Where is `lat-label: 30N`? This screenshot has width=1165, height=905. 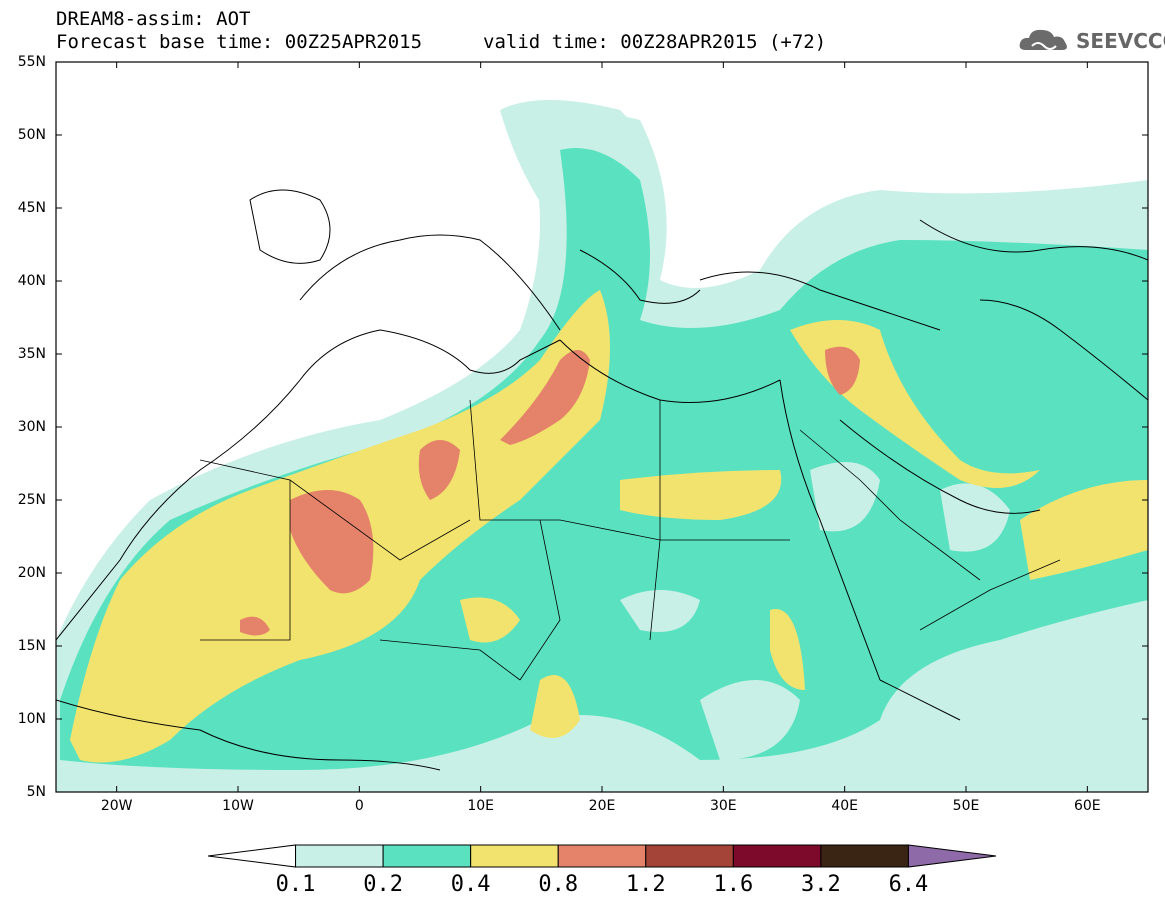
lat-label: 30N is located at coordinates (31, 427).